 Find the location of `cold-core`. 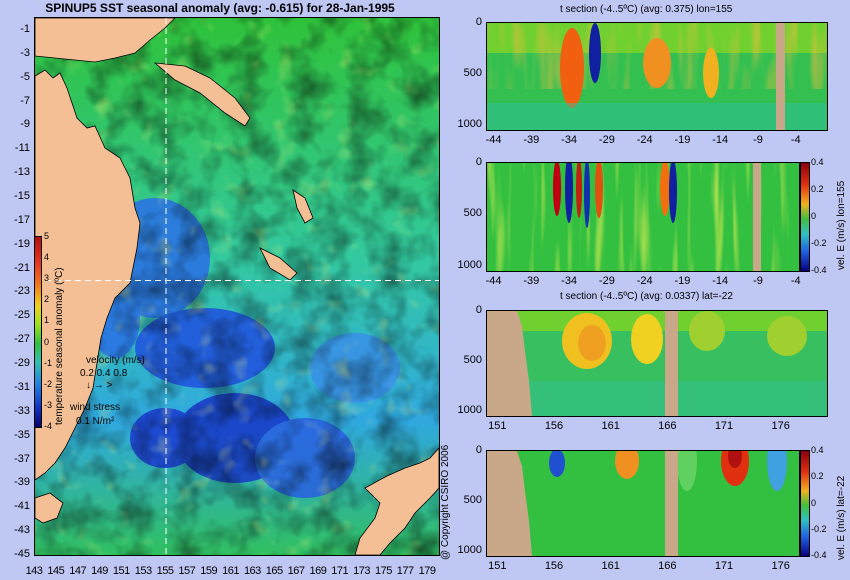

cold-core is located at coordinates (595, 53).